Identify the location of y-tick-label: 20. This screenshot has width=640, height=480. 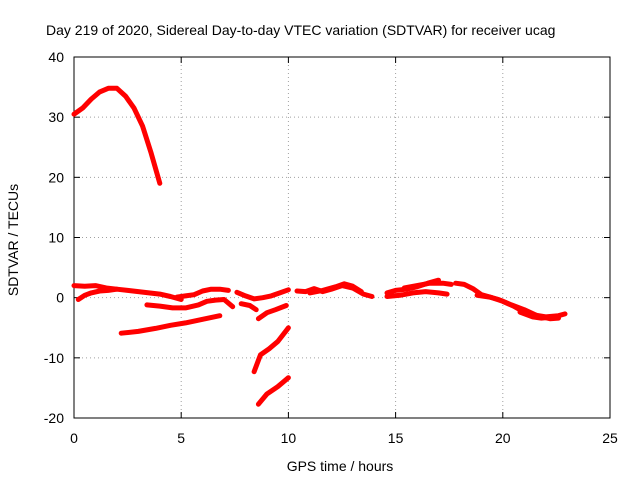
(56, 177).